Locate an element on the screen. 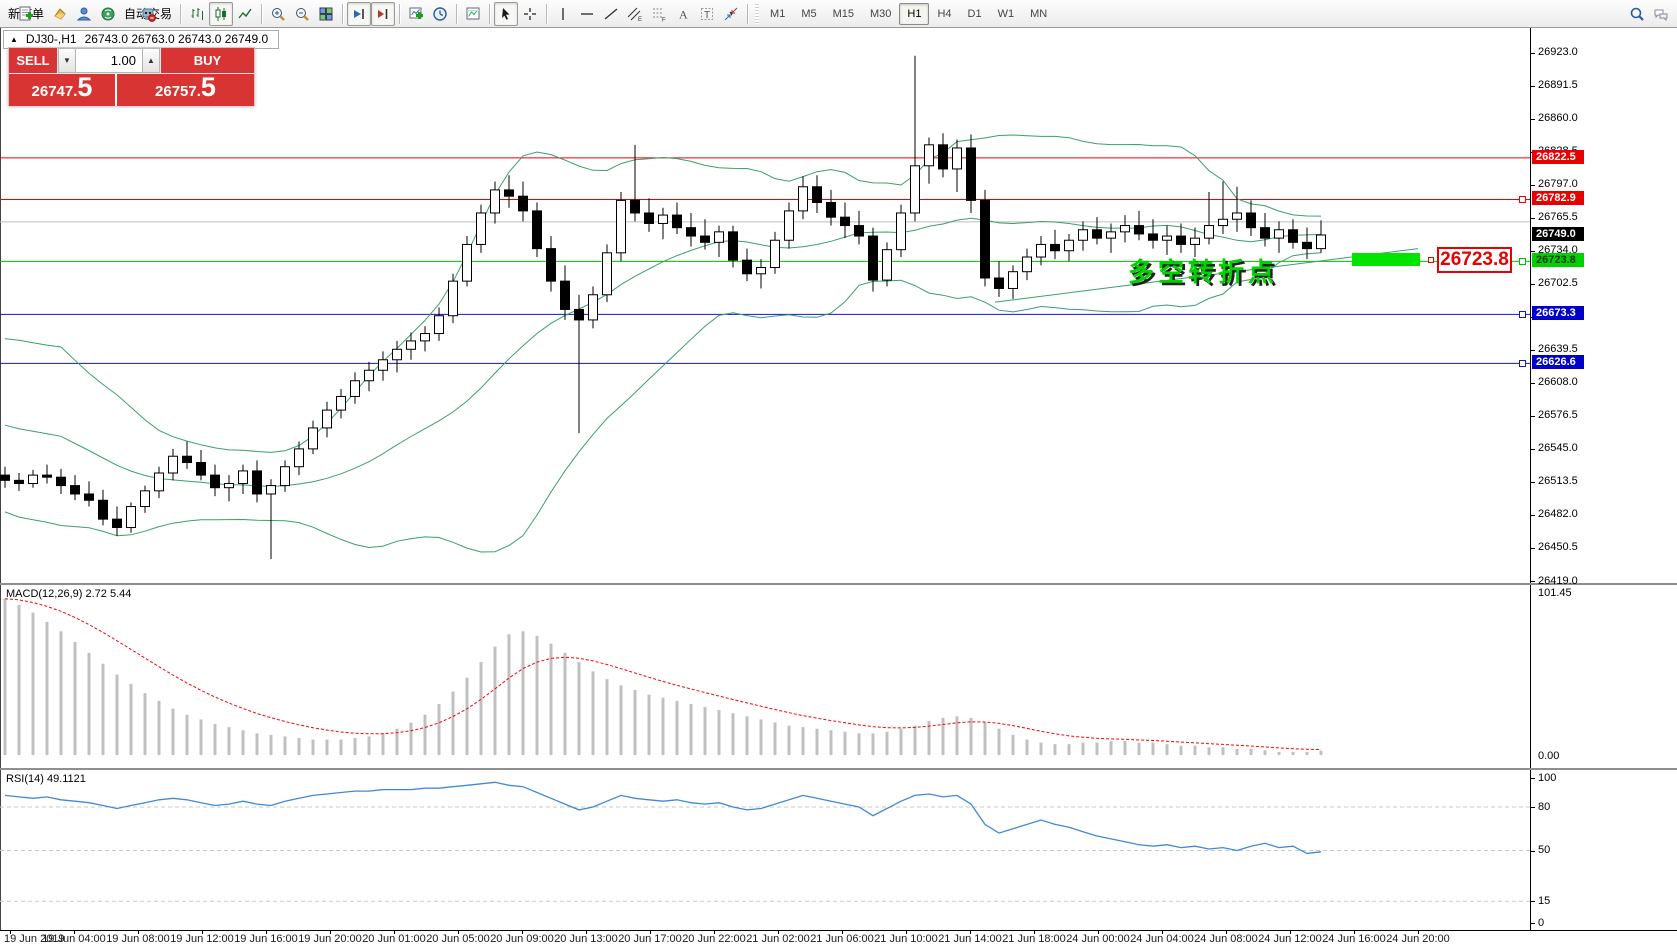 This screenshot has width=1677, height=947. auto-scroll-button is located at coordinates (359, 13).